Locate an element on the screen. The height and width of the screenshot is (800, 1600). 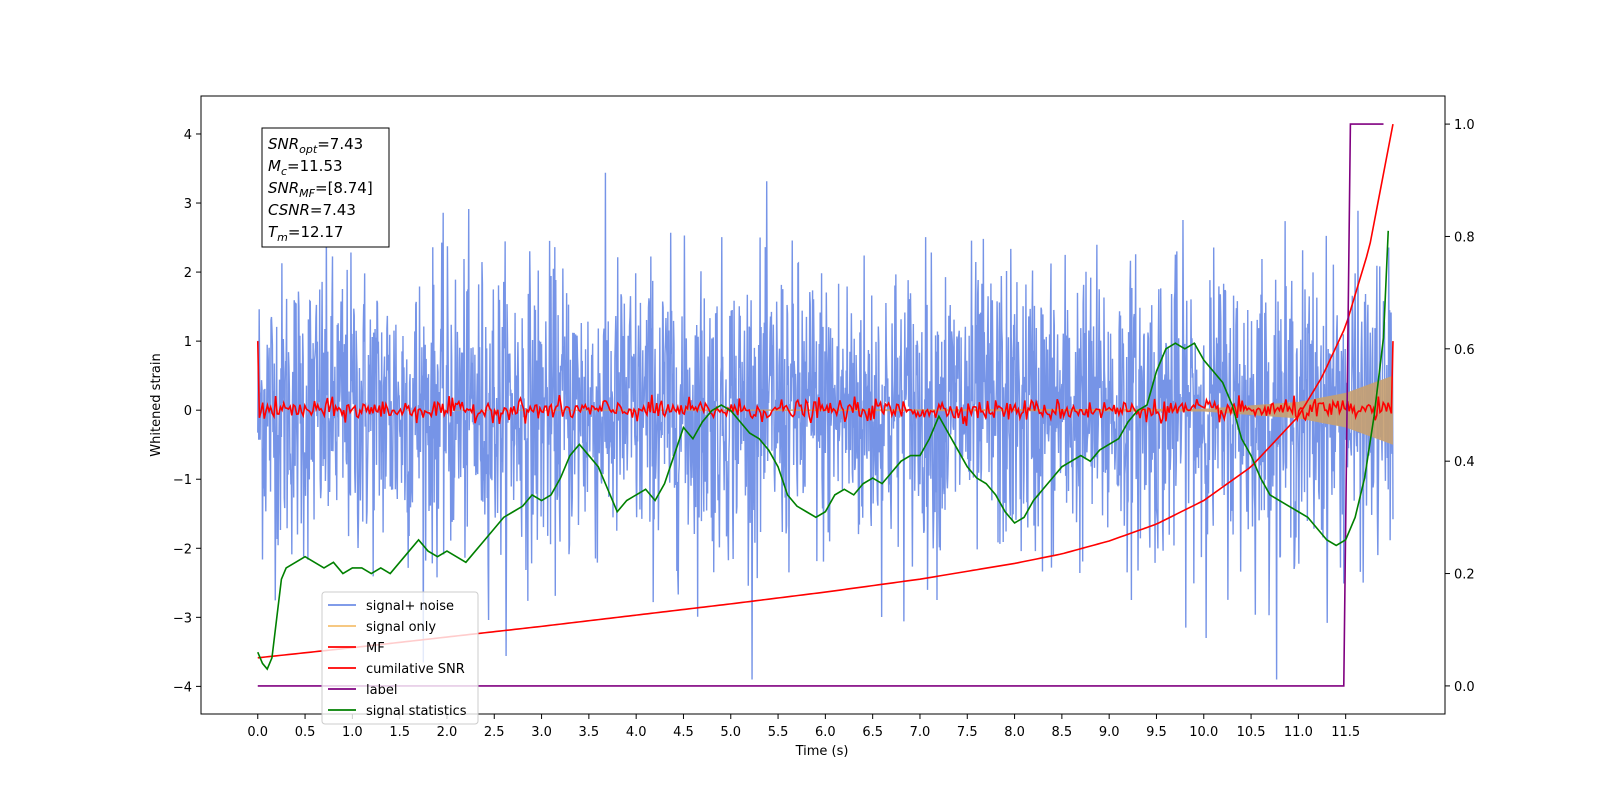
y-tick-label-right: 0.4 is located at coordinates (1464, 462).